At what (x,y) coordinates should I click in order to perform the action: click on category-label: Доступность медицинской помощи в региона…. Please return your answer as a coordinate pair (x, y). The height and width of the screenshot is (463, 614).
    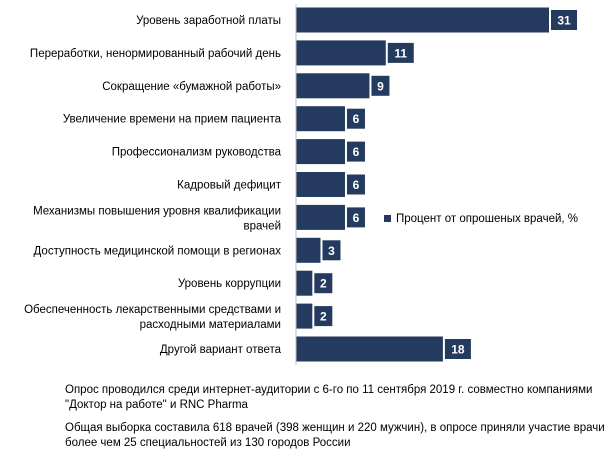
    Looking at the image, I should click on (158, 251).